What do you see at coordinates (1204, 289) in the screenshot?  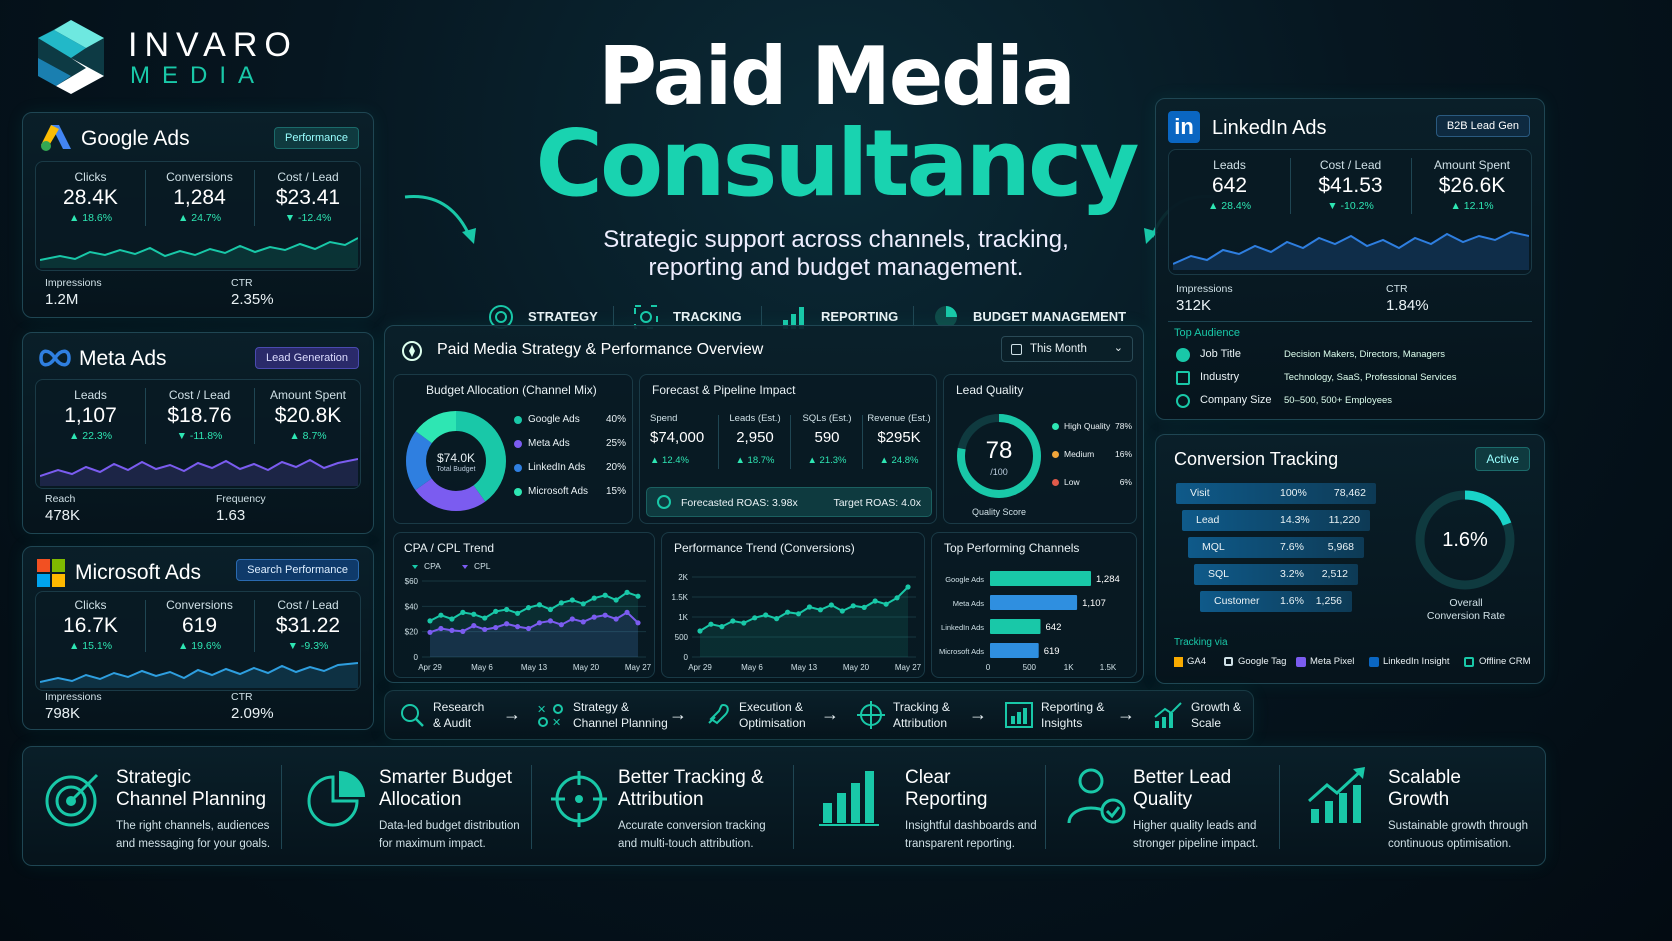 I see `footer-label: Impressions` at bounding box center [1204, 289].